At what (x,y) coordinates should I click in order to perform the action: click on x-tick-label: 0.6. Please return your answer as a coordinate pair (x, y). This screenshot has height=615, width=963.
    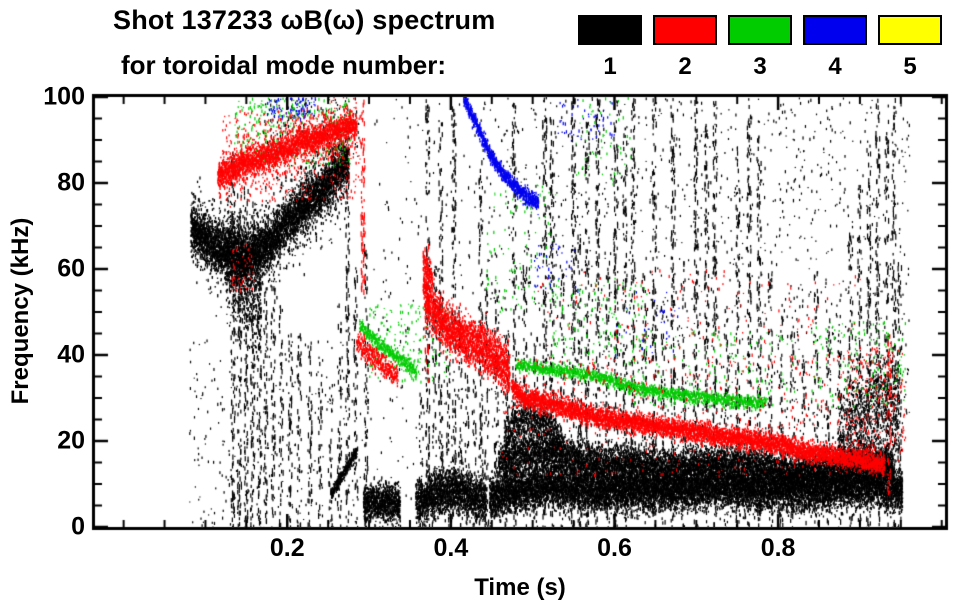
    Looking at the image, I should click on (614, 548).